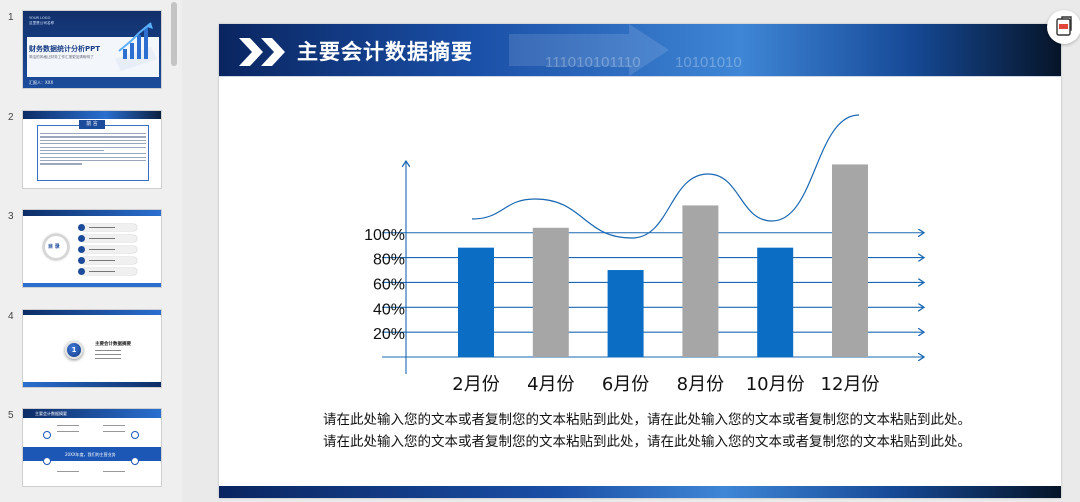 This screenshot has width=1080, height=502. What do you see at coordinates (51, 413) in the screenshot?
I see `thumbnail-header-title: 主要会计数据摘要` at bounding box center [51, 413].